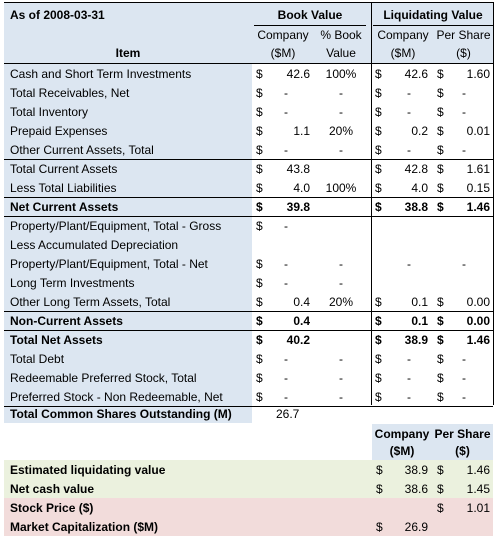  Describe the element at coordinates (310, 15) in the screenshot. I see `book-value-header: Book Value` at that location.